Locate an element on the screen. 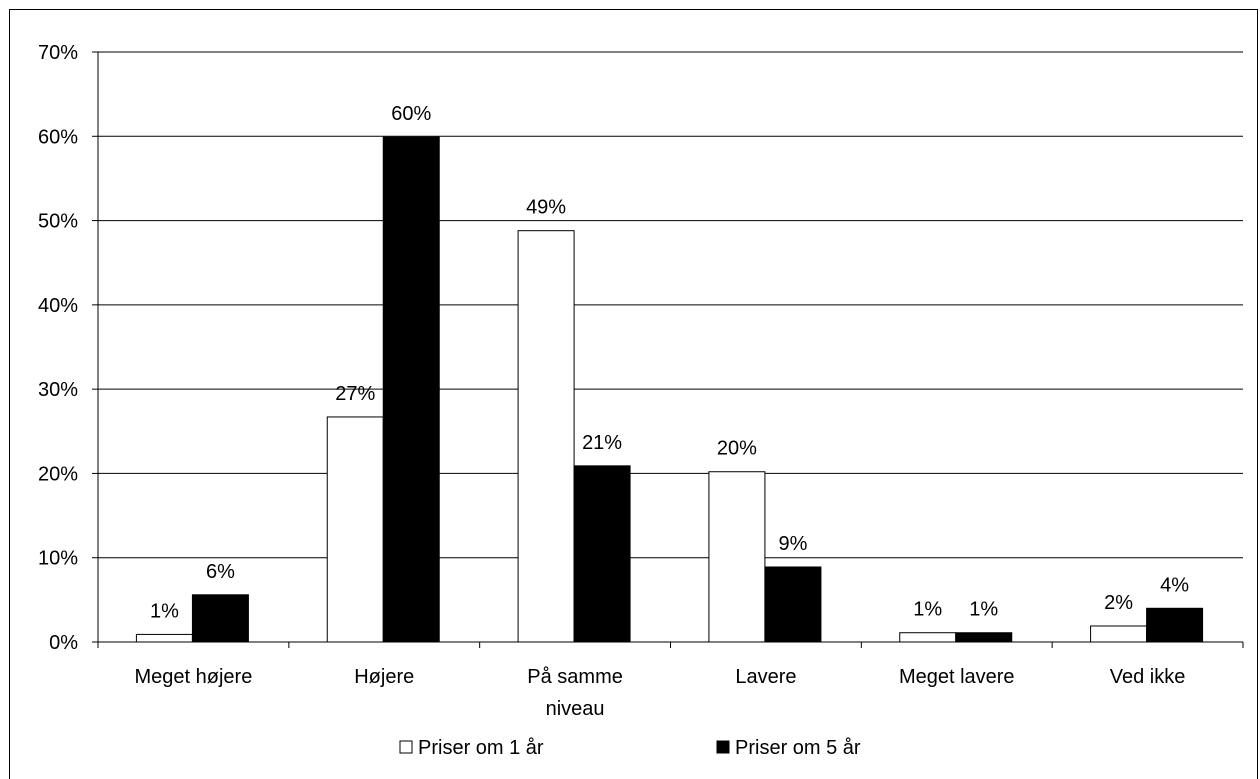 This screenshot has height=779, width=1260. data-label: 4% is located at coordinates (1174, 585).